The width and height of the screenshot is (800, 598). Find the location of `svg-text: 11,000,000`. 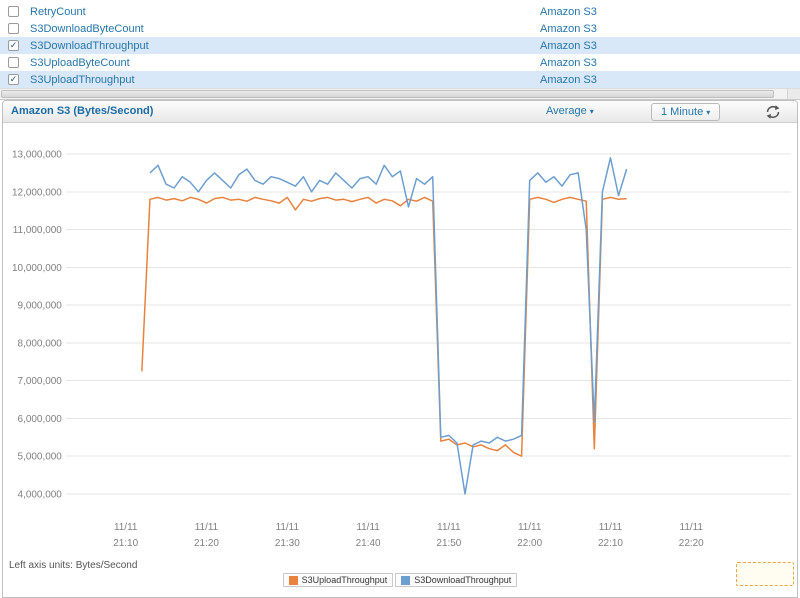

svg-text: 11,000,000 is located at coordinates (38, 230).